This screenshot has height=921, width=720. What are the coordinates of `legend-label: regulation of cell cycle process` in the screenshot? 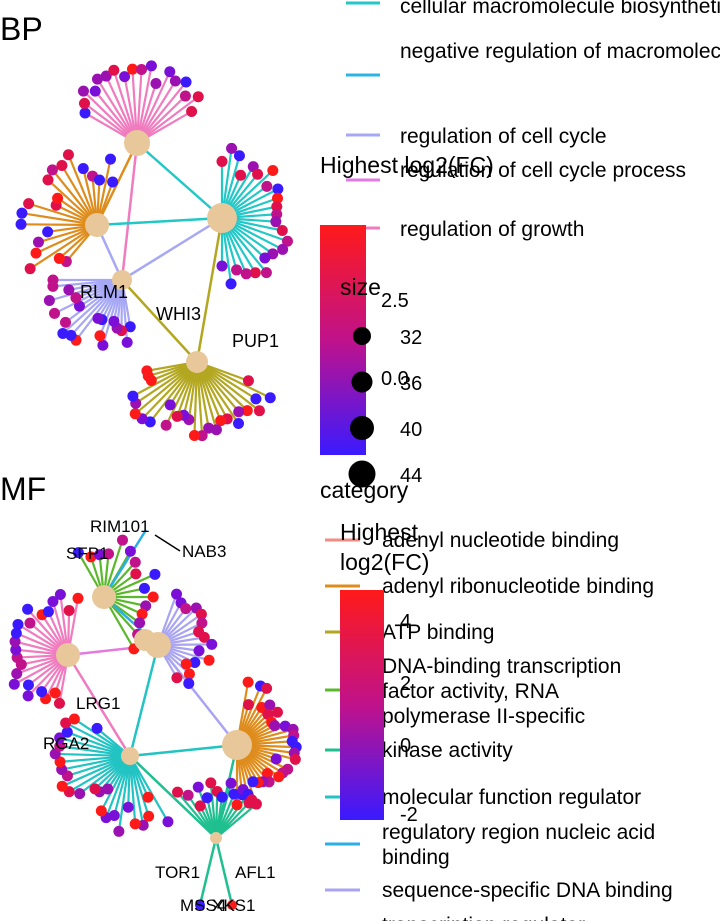 It's located at (543, 170).